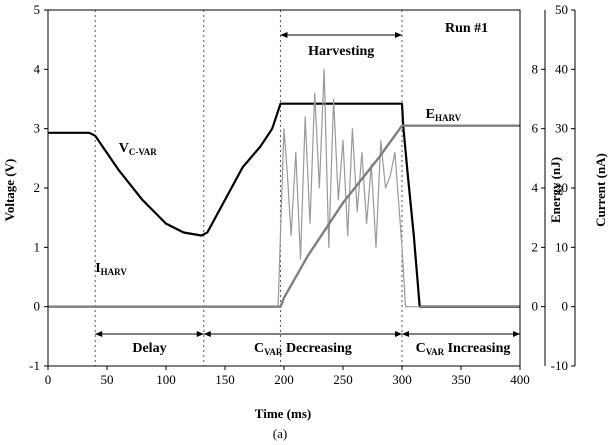 The width and height of the screenshot is (613, 445). What do you see at coordinates (280, 433) in the screenshot?
I see `figure-caption: (a)` at bounding box center [280, 433].